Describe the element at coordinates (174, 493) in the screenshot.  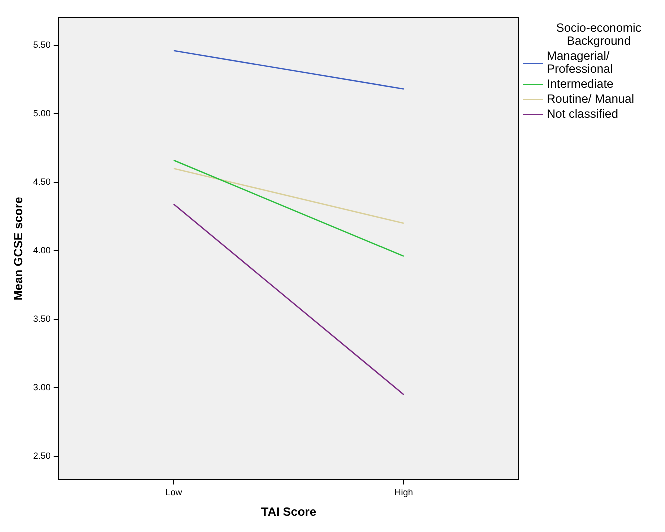
I see `x-tick-label: Low` at that location.